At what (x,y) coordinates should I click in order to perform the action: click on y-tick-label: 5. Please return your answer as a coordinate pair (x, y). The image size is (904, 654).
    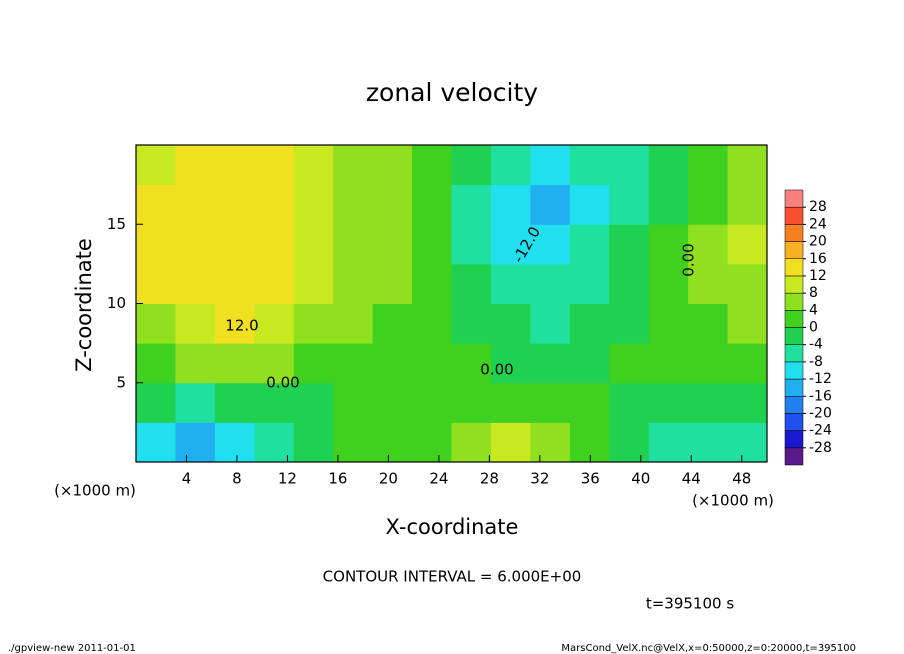
    Looking at the image, I should click on (121, 382).